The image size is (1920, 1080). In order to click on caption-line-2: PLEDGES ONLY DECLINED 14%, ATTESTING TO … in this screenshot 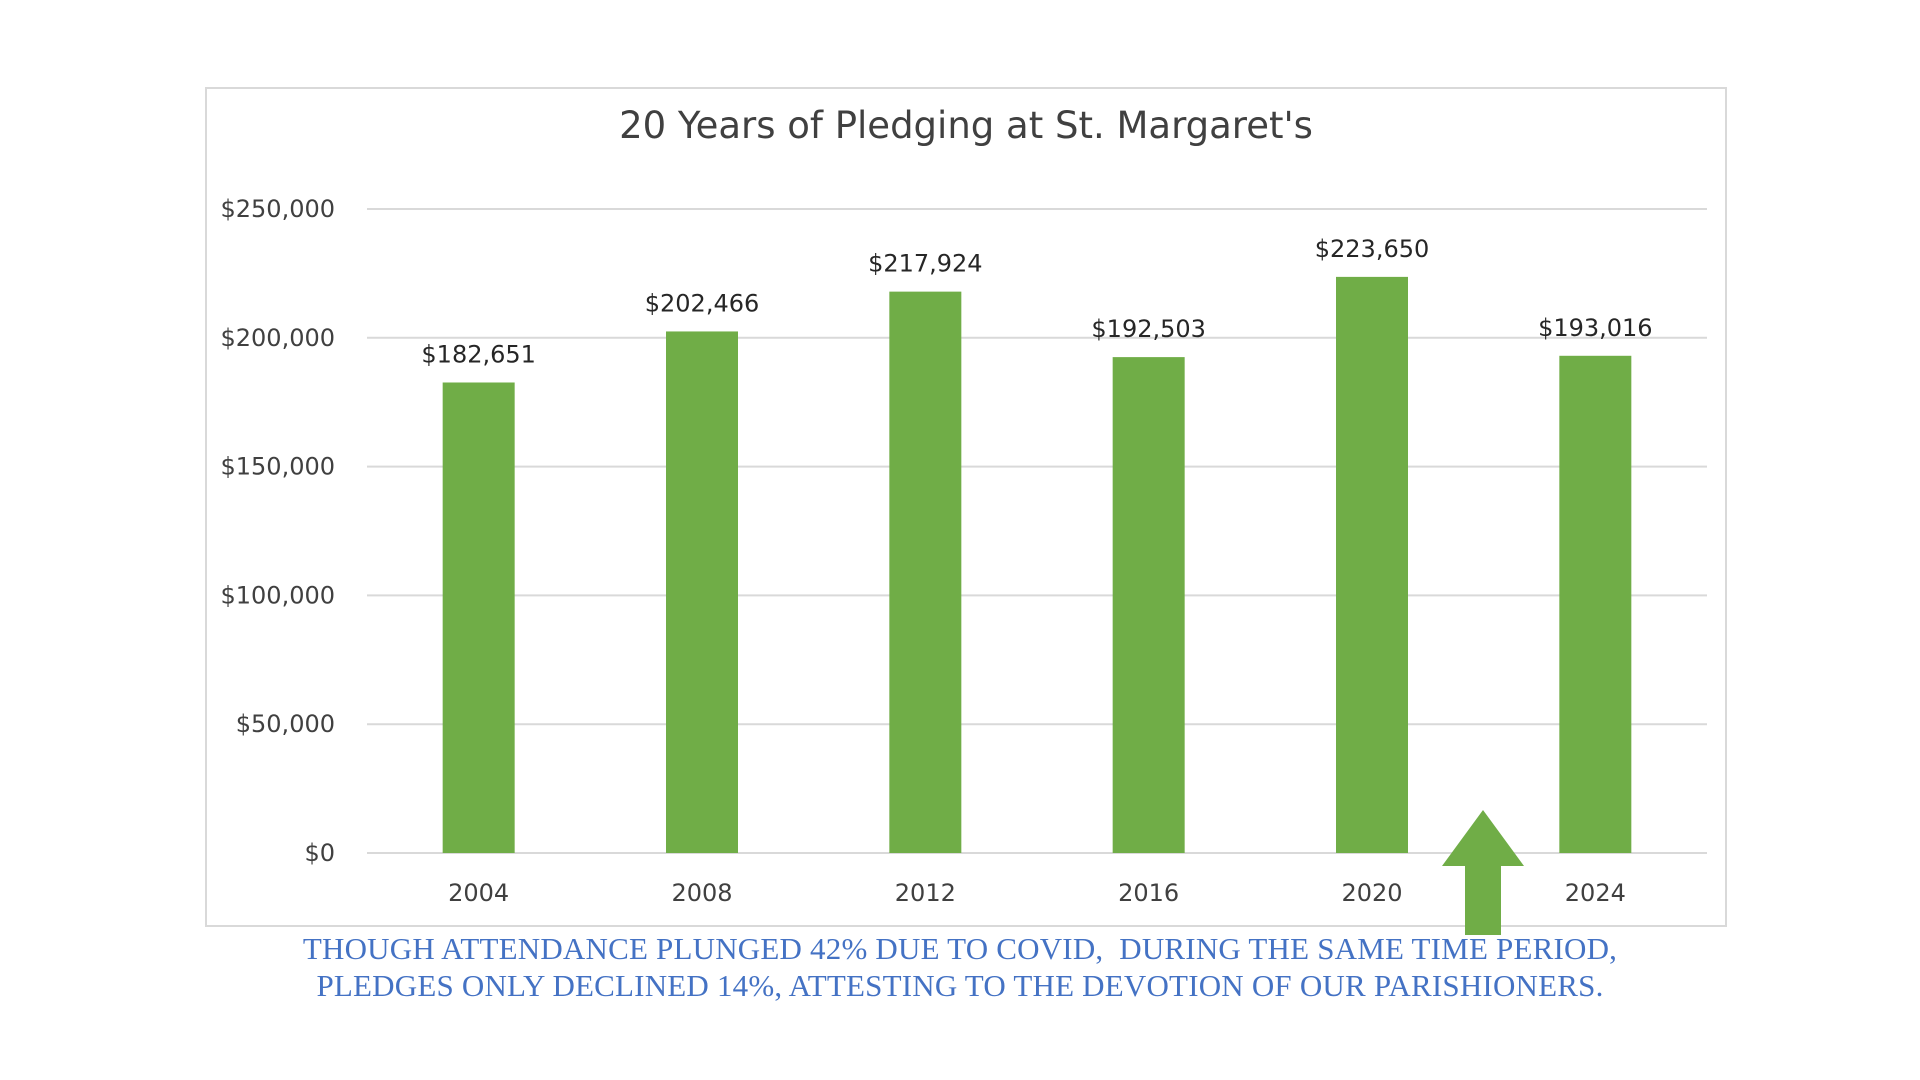, I will do `click(960, 985)`.